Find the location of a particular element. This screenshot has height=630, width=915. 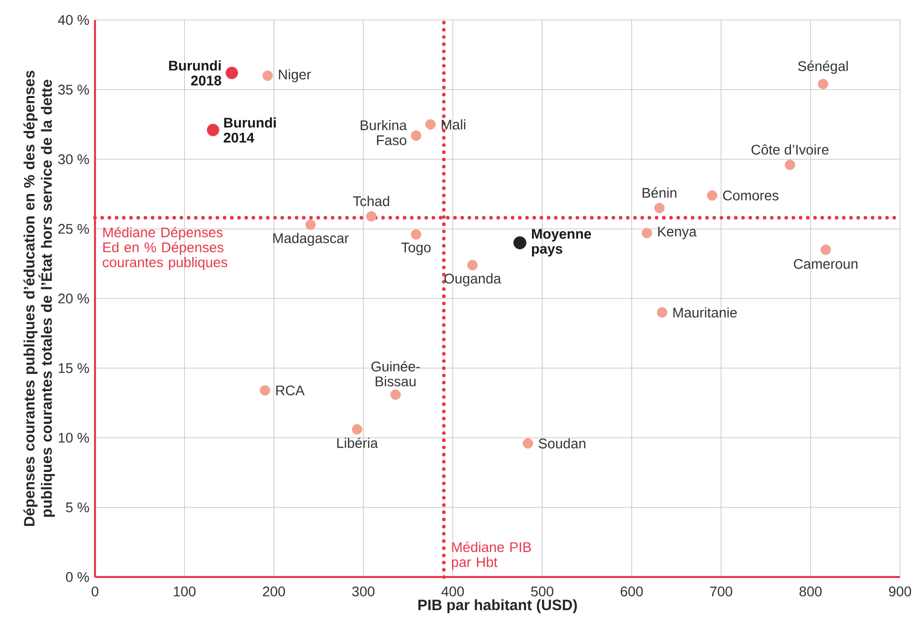

data-label: Burkina Faso is located at coordinates (383, 133).